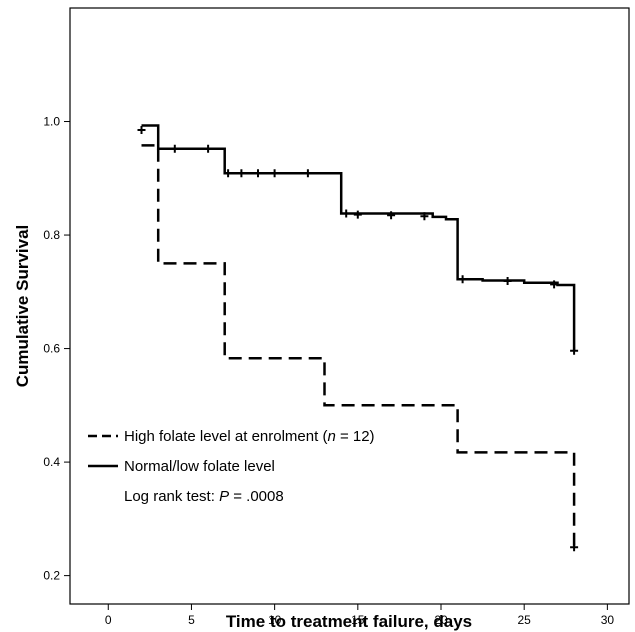 The height and width of the screenshot is (632, 635). I want to click on x-tick-label: 20, so click(441, 620).